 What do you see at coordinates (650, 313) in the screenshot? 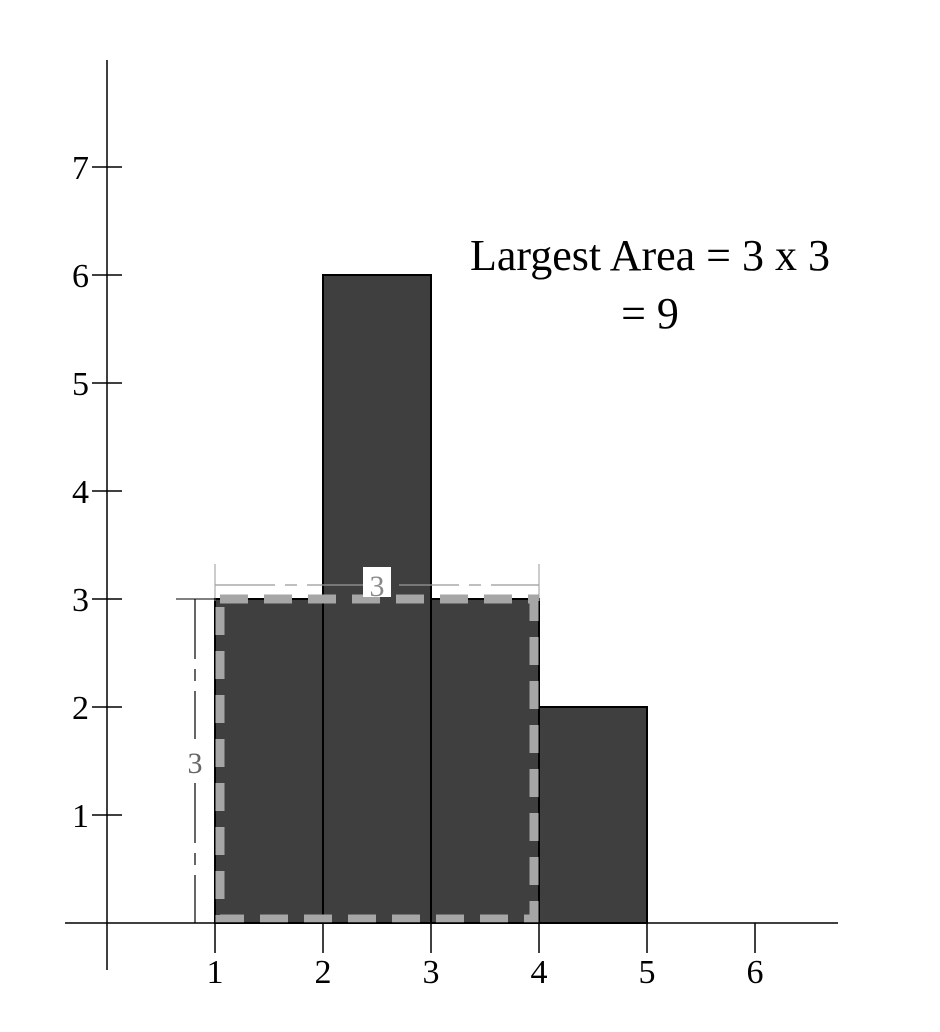
I see `annotation-line-2: = 9` at bounding box center [650, 313].